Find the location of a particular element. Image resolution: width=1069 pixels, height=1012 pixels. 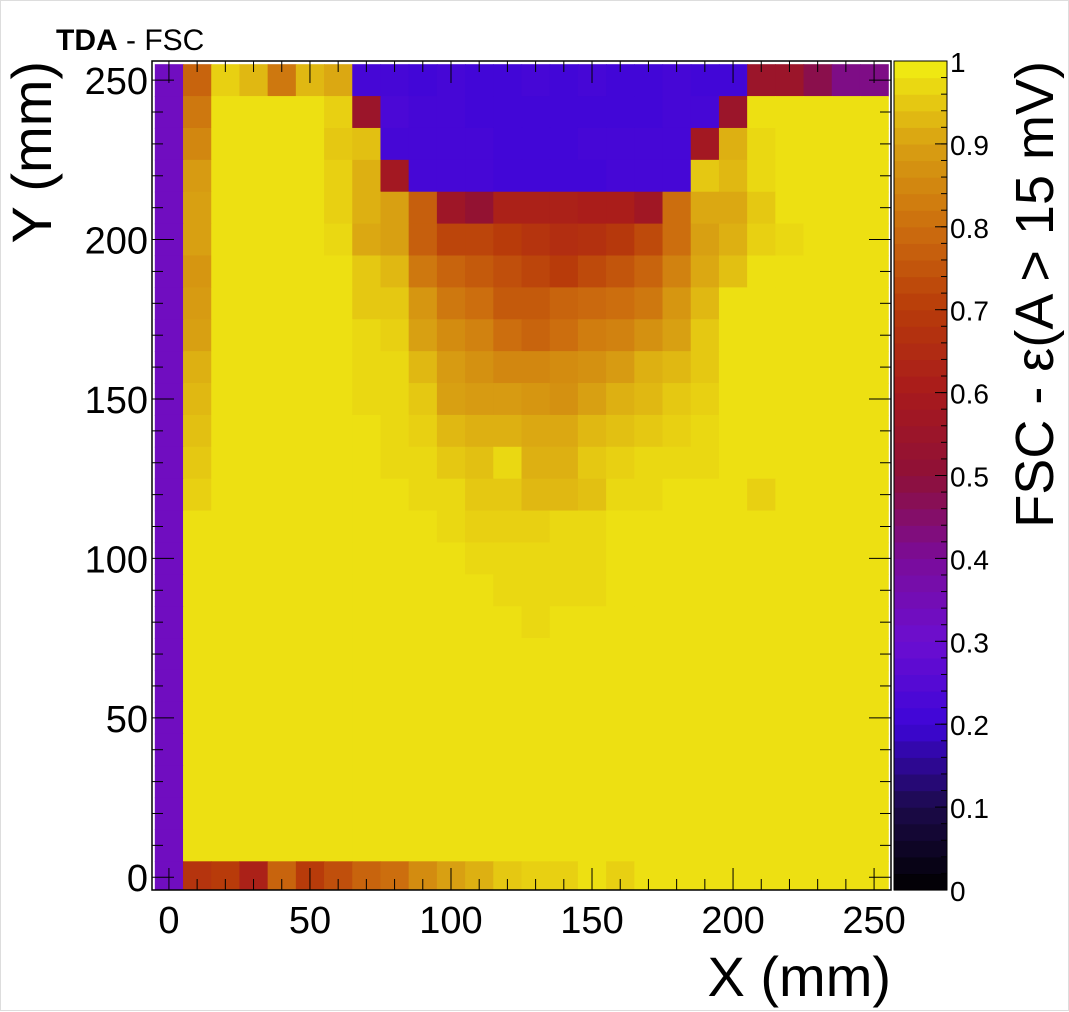

y-tick-label: 250 is located at coordinates (116, 82).